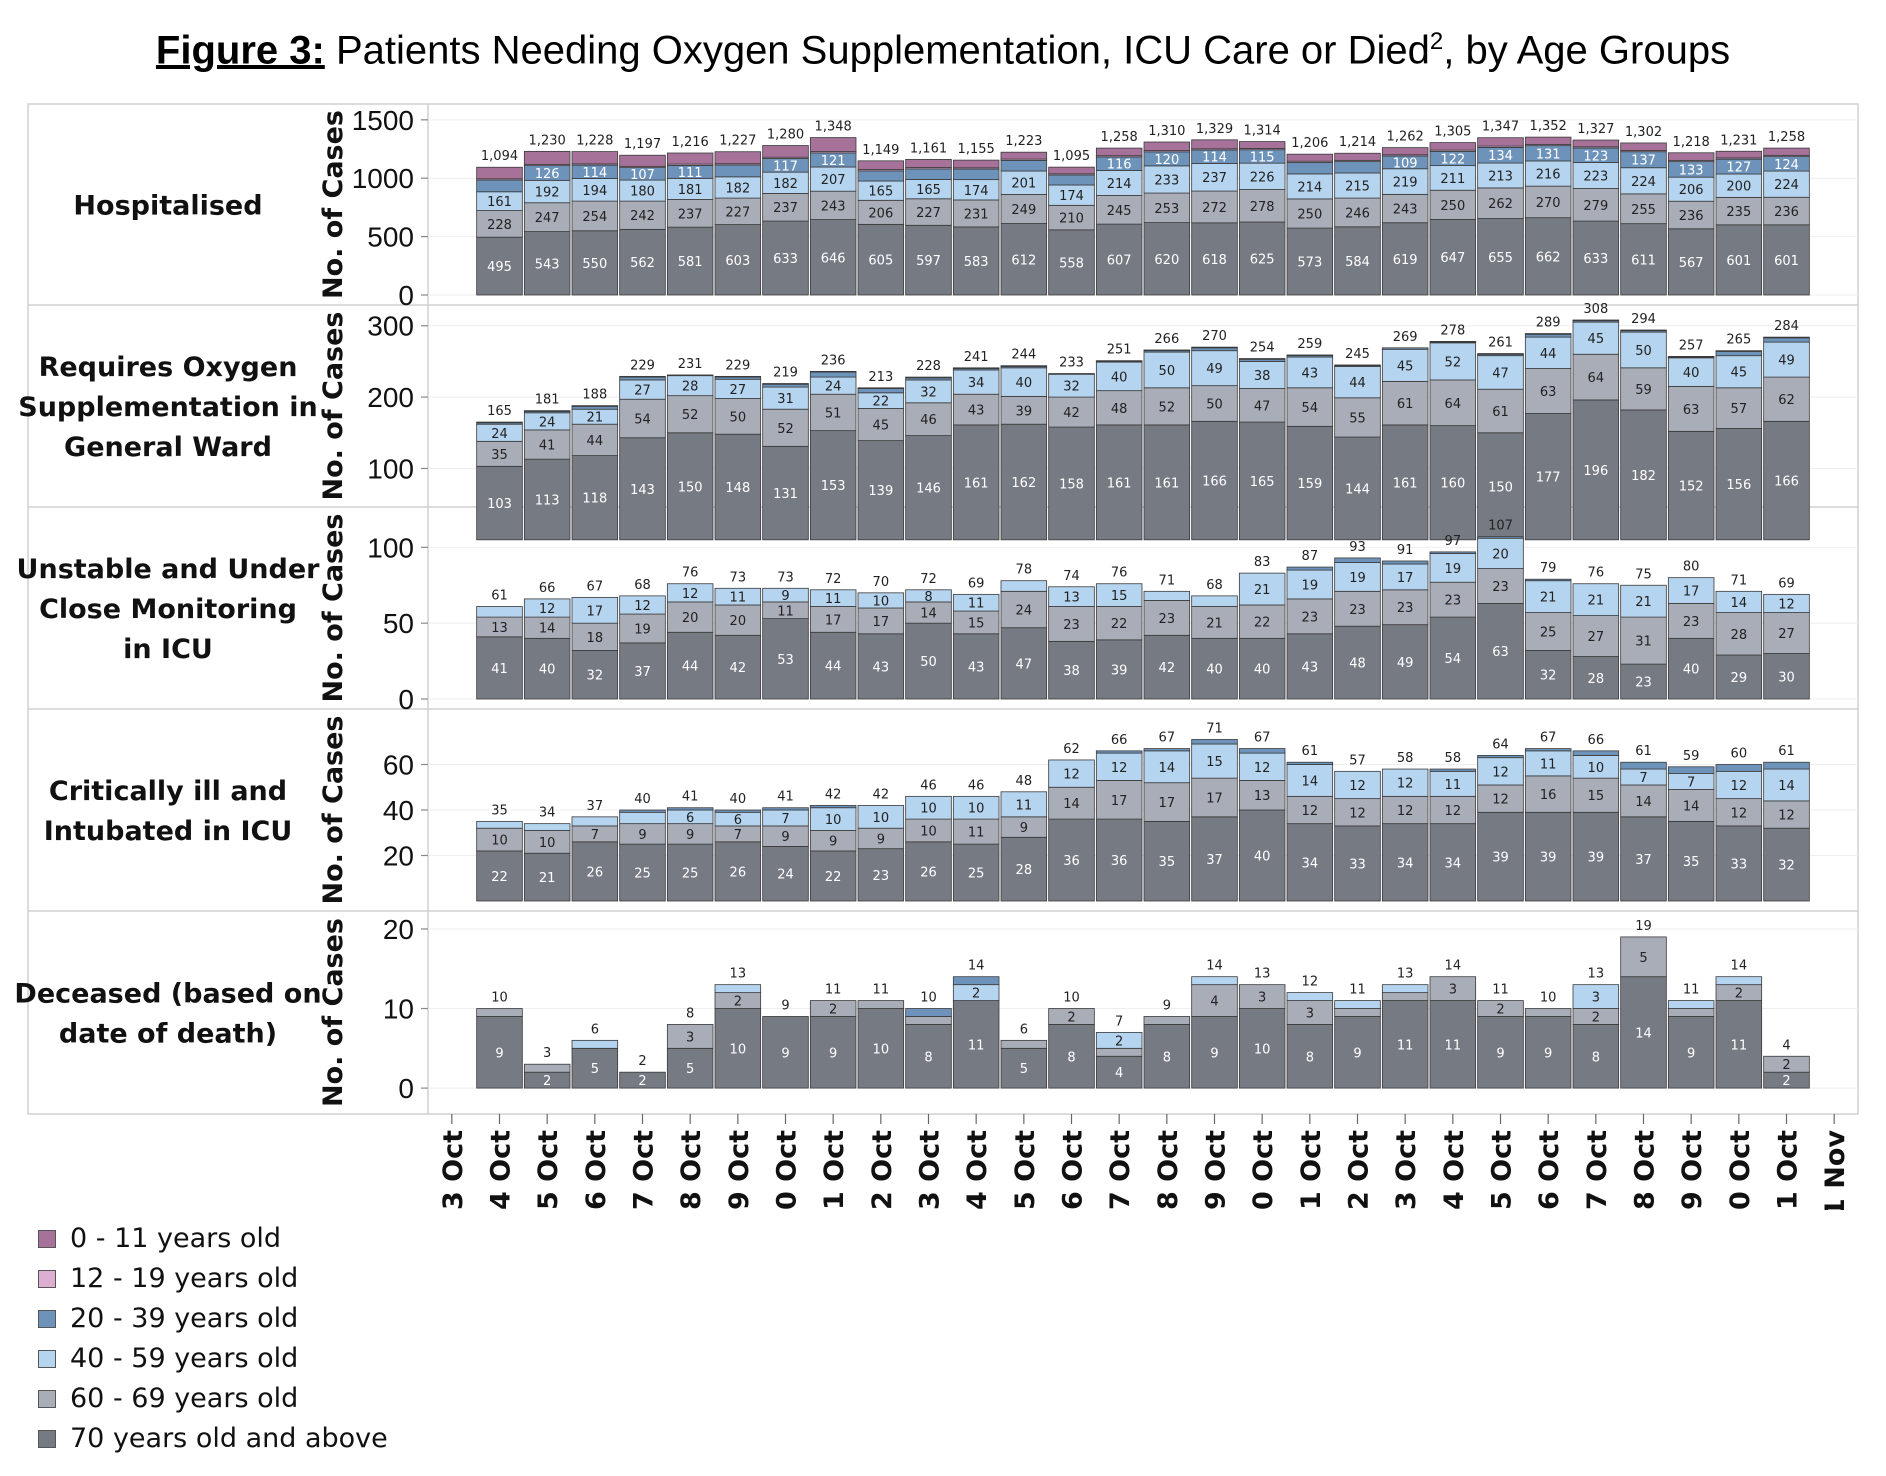  I want to click on bar-total-label: 9, so click(785, 1005).